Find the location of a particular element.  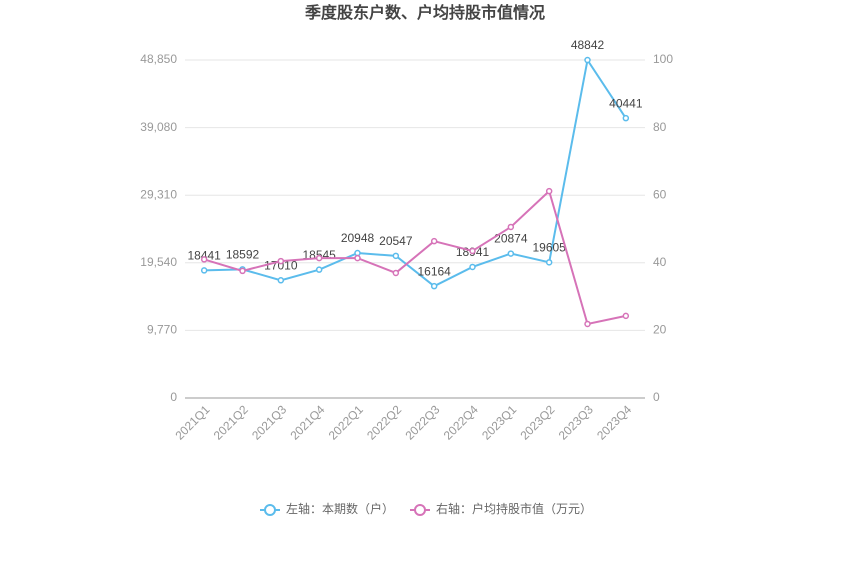

x-tick-label: 2023Q2 is located at coordinates (537, 422).